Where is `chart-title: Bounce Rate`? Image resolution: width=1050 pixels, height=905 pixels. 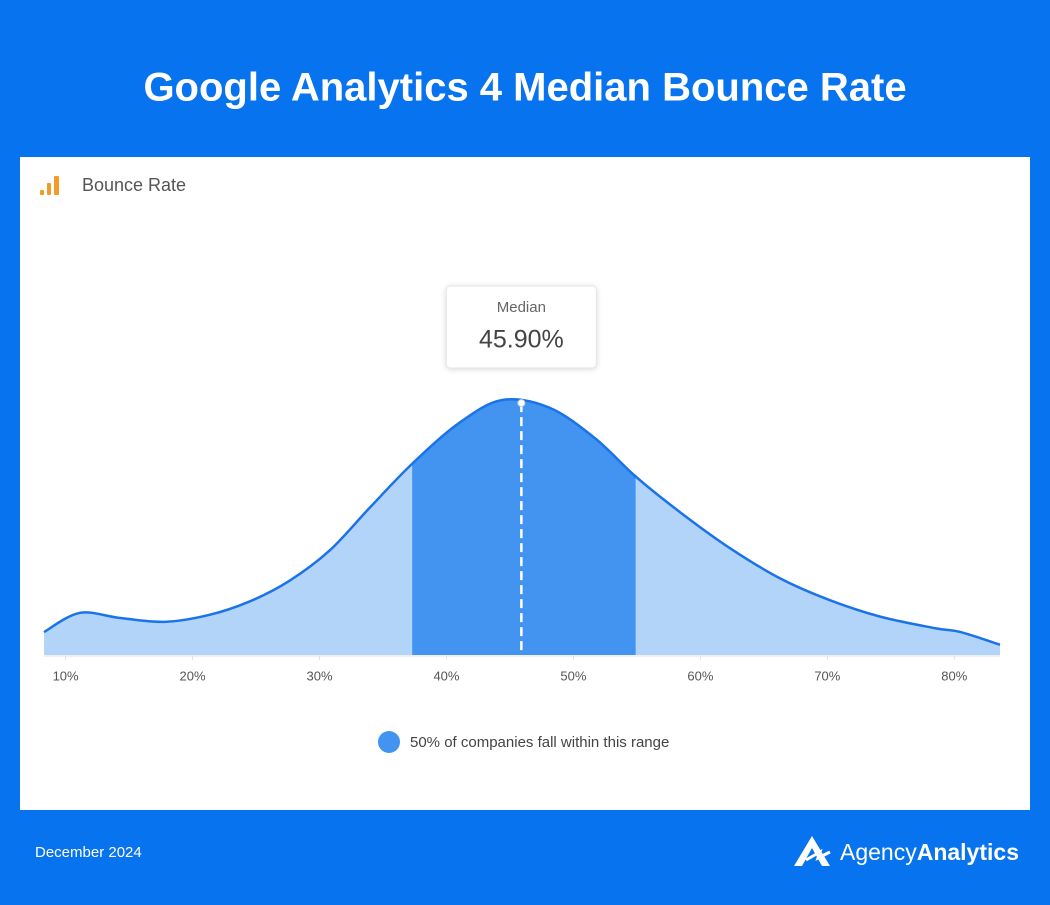 chart-title: Bounce Rate is located at coordinates (134, 185).